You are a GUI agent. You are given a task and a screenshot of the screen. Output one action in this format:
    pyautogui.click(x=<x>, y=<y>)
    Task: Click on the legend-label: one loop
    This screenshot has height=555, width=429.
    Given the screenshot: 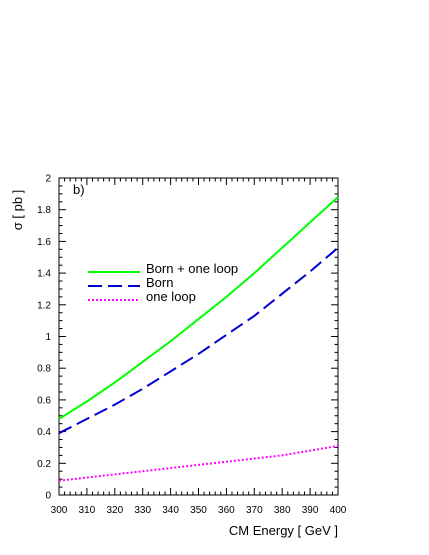 What is the action you would take?
    pyautogui.click(x=171, y=296)
    